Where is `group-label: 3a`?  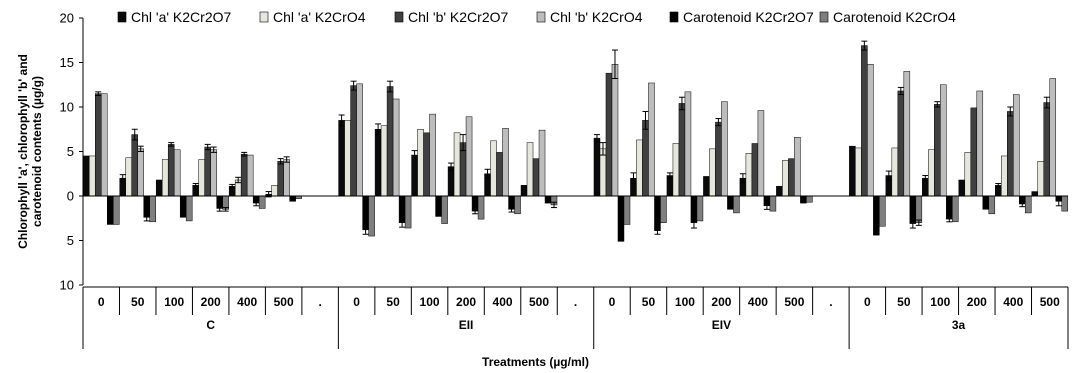
group-label: 3a is located at coordinates (959, 325).